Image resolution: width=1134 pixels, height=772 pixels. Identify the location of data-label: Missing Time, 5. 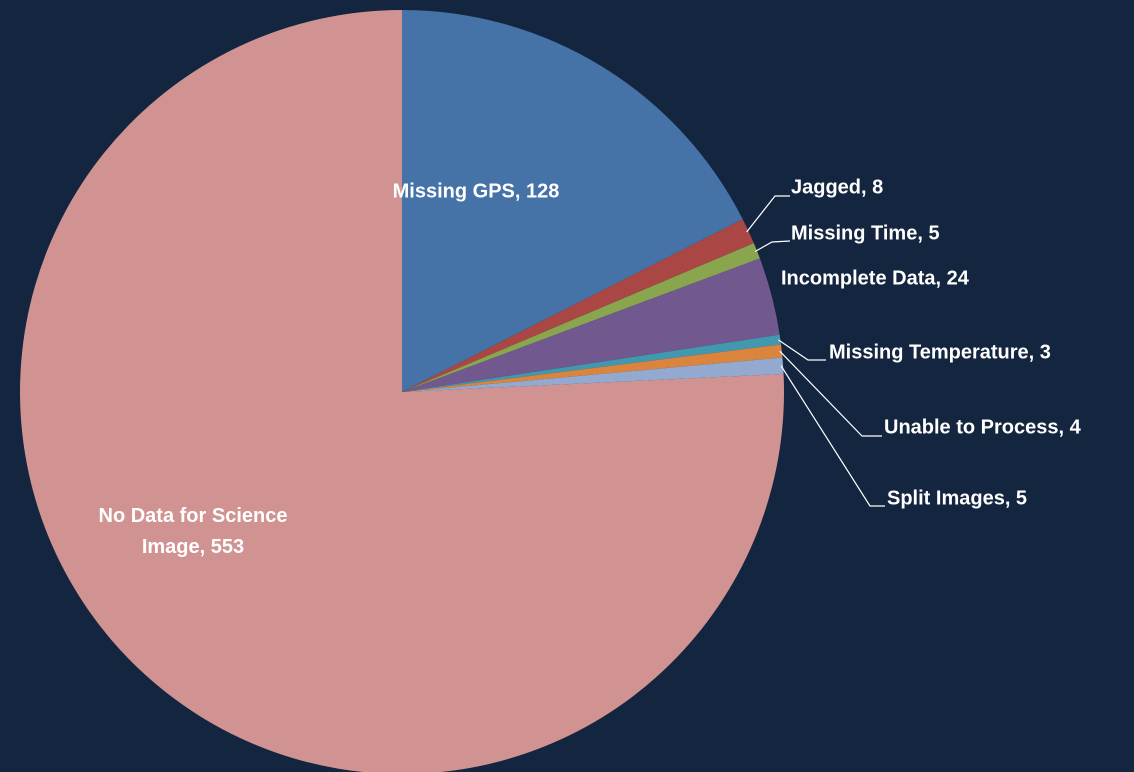
(865, 233).